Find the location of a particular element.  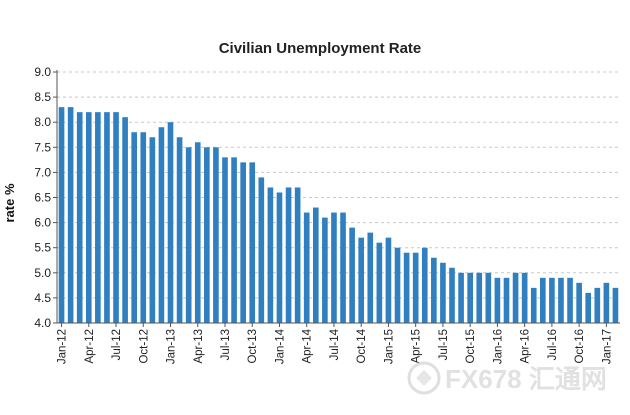

x-tick-label: Jul-12 is located at coordinates (117, 344).